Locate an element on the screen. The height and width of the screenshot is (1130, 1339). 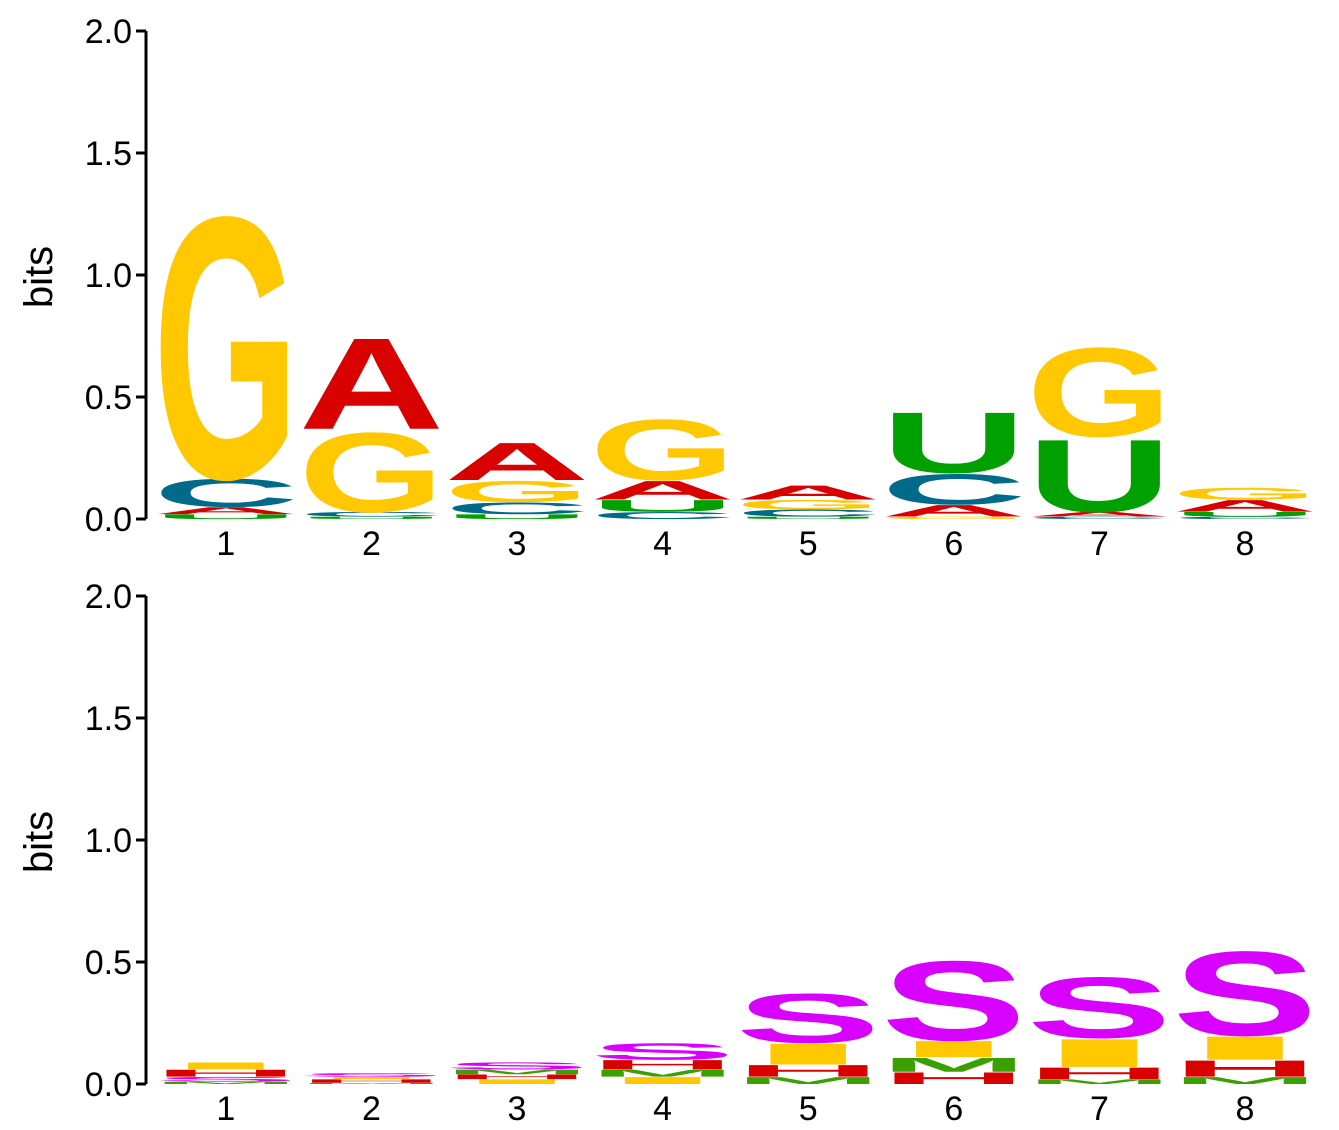
logo-letter-C-pos-4: C is located at coordinates (663, 515).